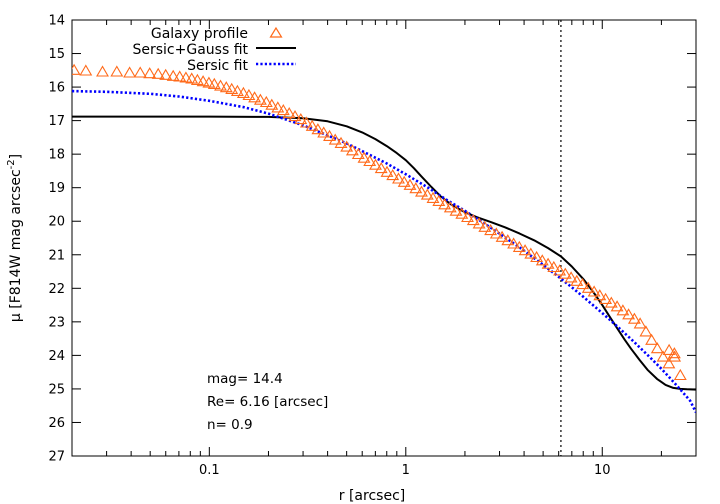 The image size is (720, 504). What do you see at coordinates (56, 54) in the screenshot?
I see `y-tick-label: 15` at bounding box center [56, 54].